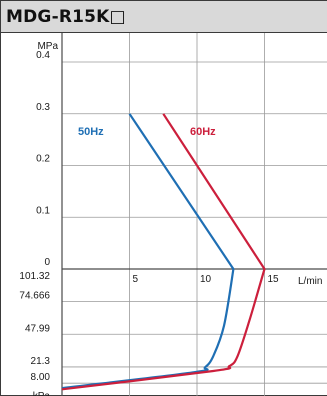 The height and width of the screenshot is (396, 327). I want to click on x-tick-label: 15, so click(274, 279).